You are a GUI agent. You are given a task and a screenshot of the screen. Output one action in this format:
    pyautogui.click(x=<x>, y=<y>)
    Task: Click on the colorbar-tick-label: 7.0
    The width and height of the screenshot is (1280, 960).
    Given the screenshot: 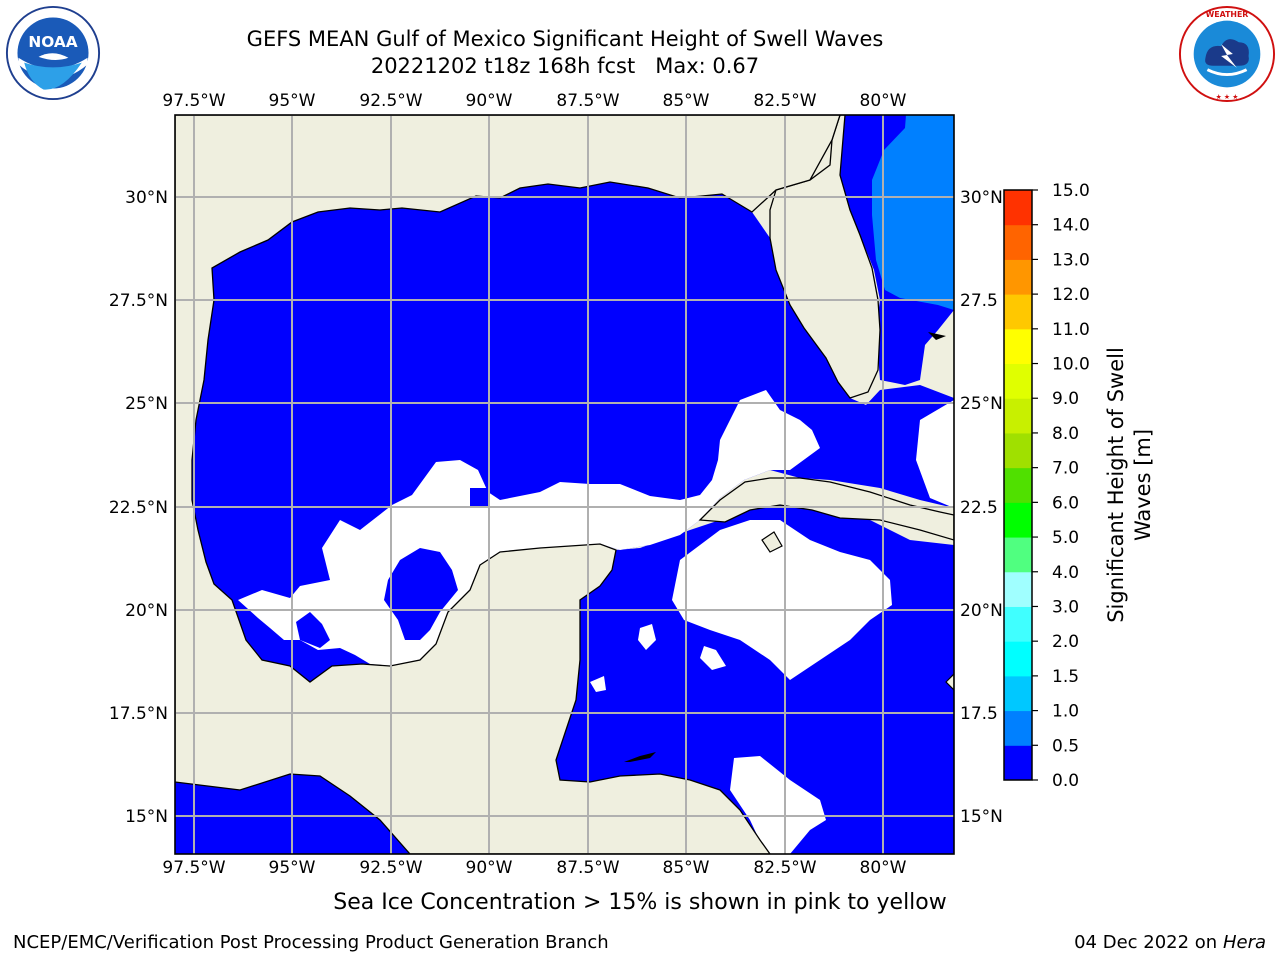 What is the action you would take?
    pyautogui.click(x=1065, y=469)
    